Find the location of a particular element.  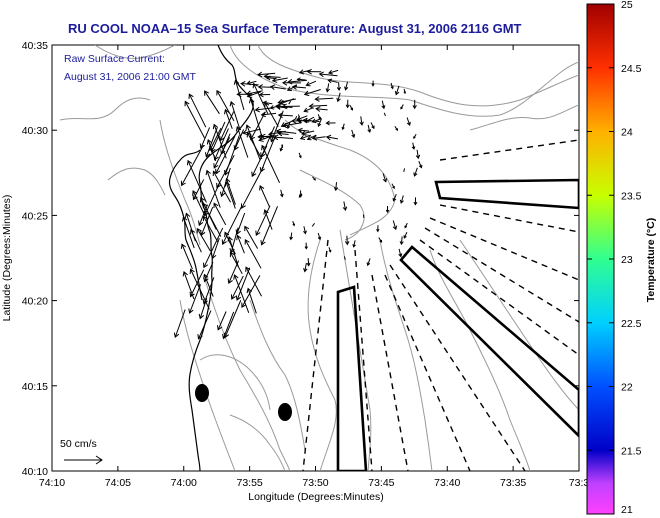

y-tick-label: 40:15 is located at coordinates (35, 387).